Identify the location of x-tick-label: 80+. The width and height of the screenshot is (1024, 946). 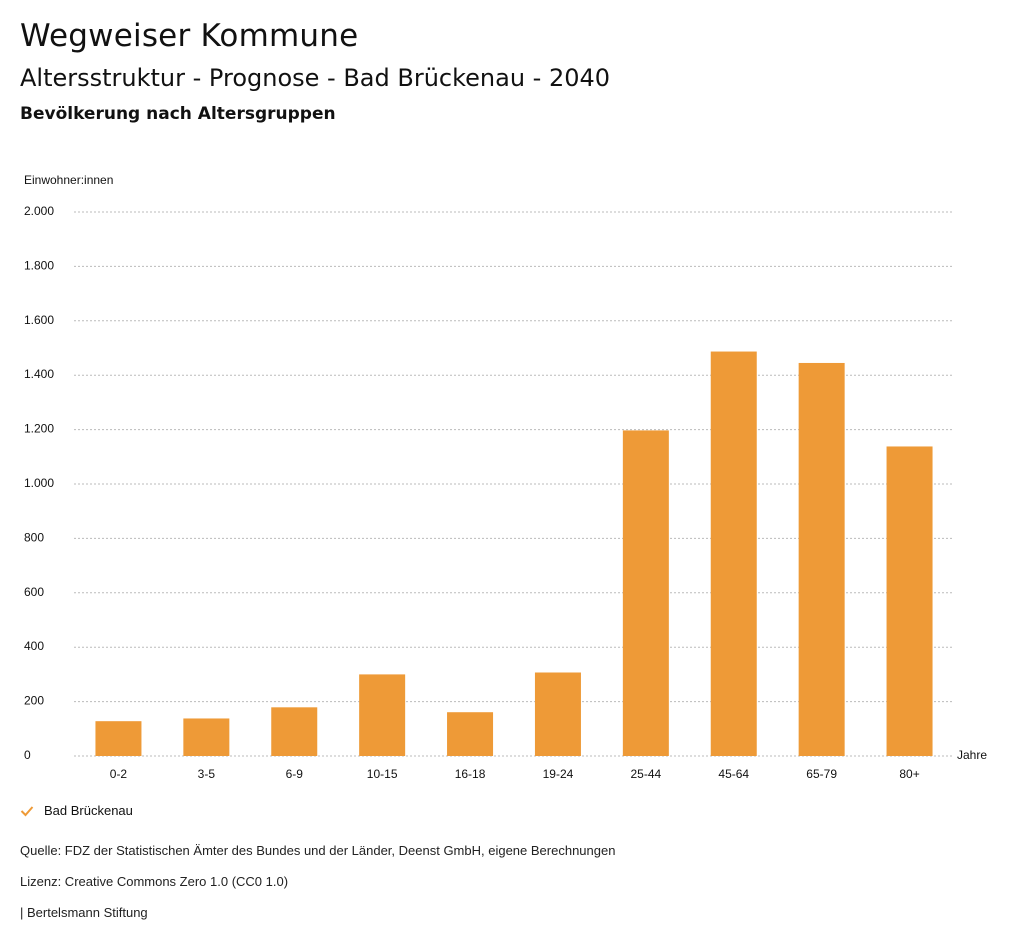
(909, 774).